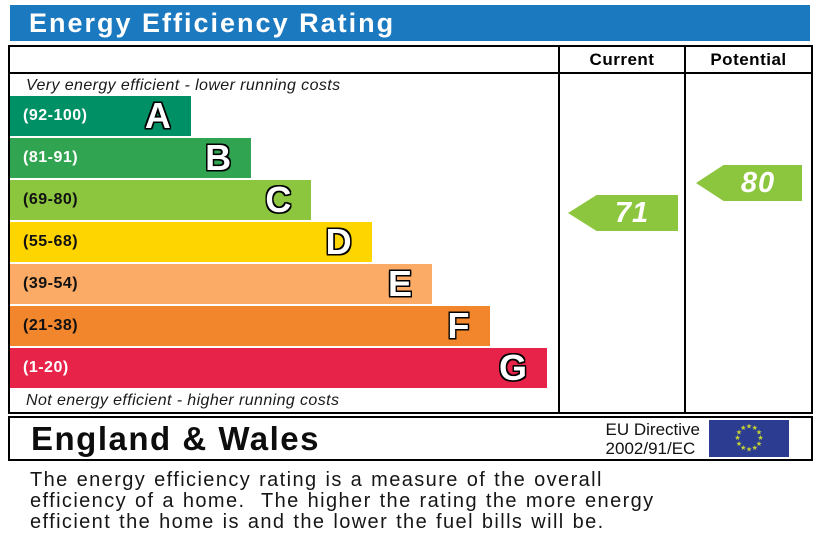 Image resolution: width=820 pixels, height=547 pixels. I want to click on eu-directive-label: EU Directive 2002/91/EC, so click(653, 439).